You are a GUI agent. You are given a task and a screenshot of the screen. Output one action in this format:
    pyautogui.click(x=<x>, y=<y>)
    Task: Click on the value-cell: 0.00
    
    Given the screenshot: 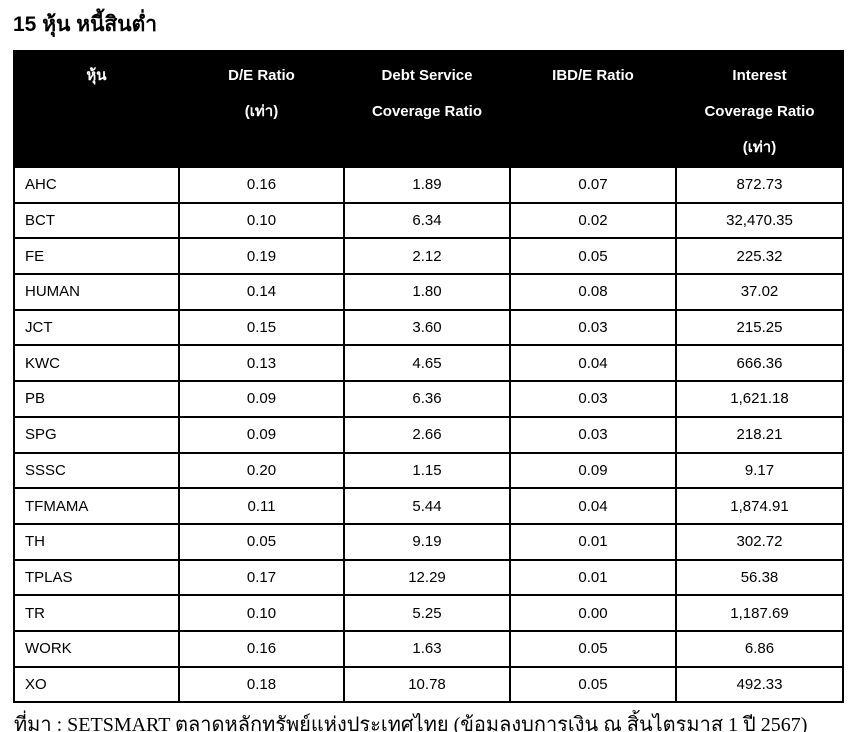 What is the action you would take?
    pyautogui.click(x=593, y=613)
    